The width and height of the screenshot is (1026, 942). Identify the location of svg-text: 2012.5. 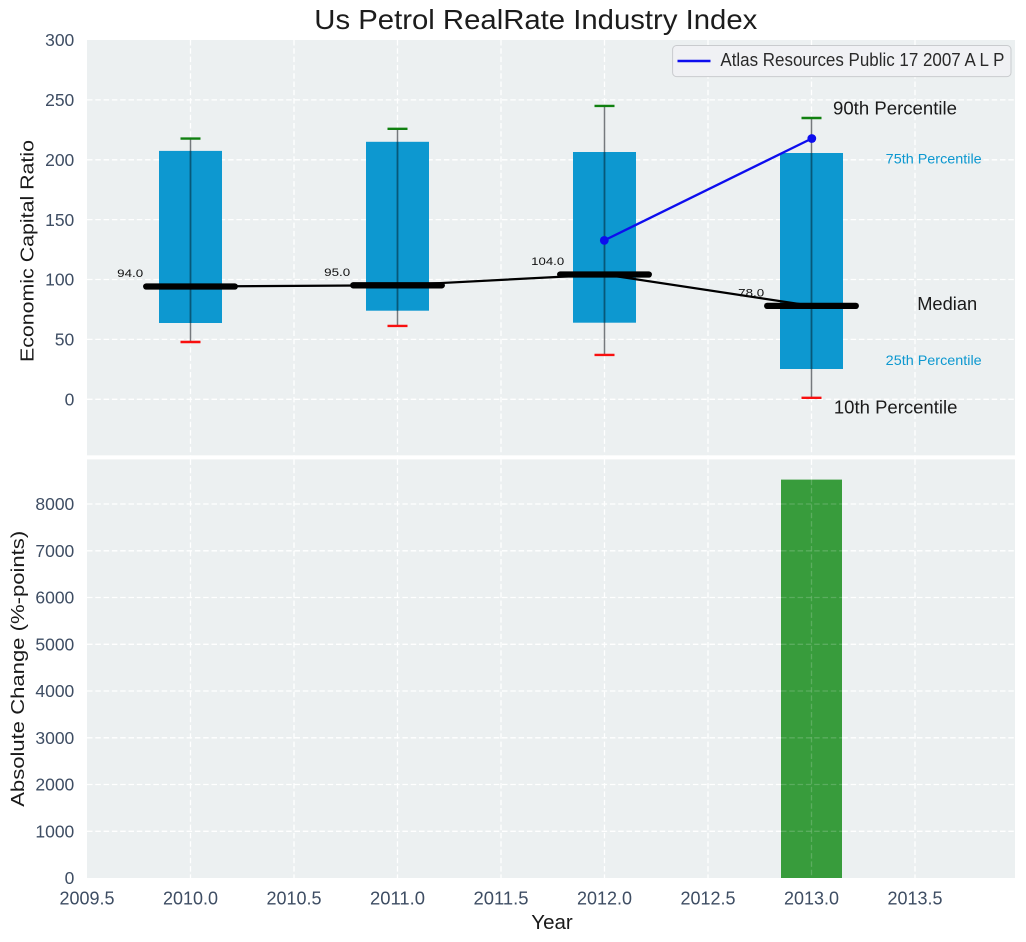
(708, 899).